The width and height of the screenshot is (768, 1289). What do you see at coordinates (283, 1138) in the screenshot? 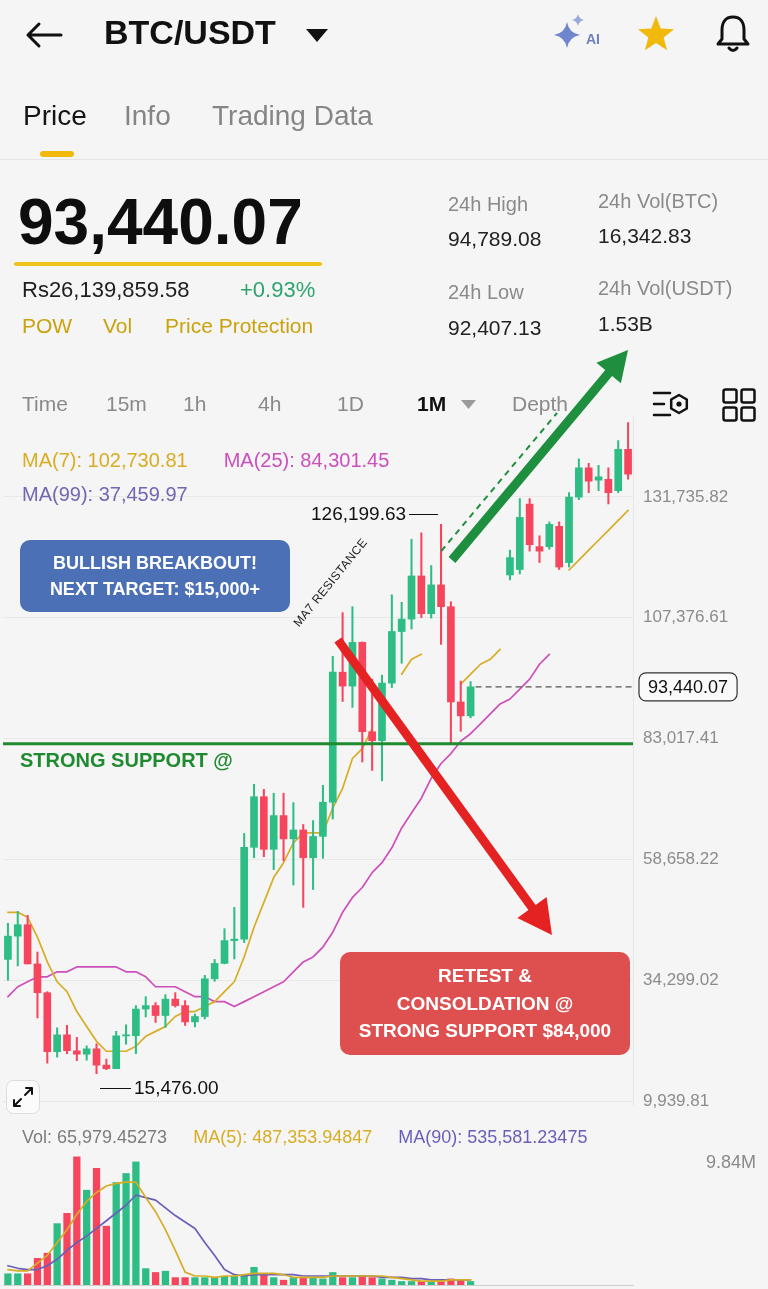
I see `text: MA(5): 487,353.94847` at bounding box center [283, 1138].